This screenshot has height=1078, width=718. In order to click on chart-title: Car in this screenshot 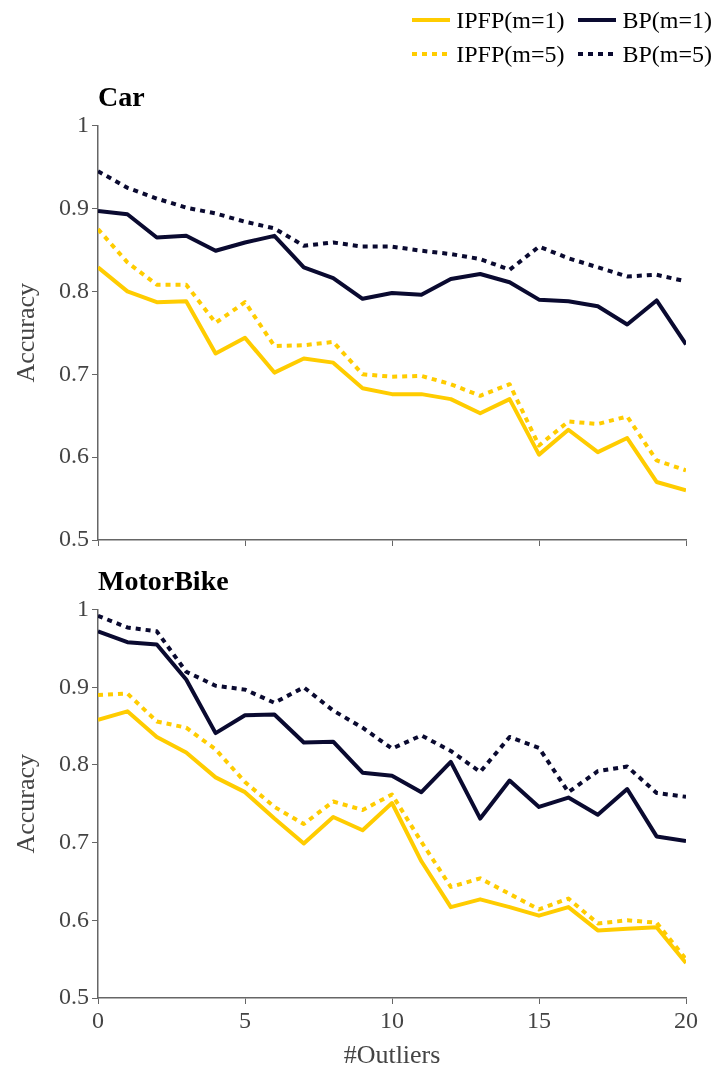, I will do `click(121, 97)`.